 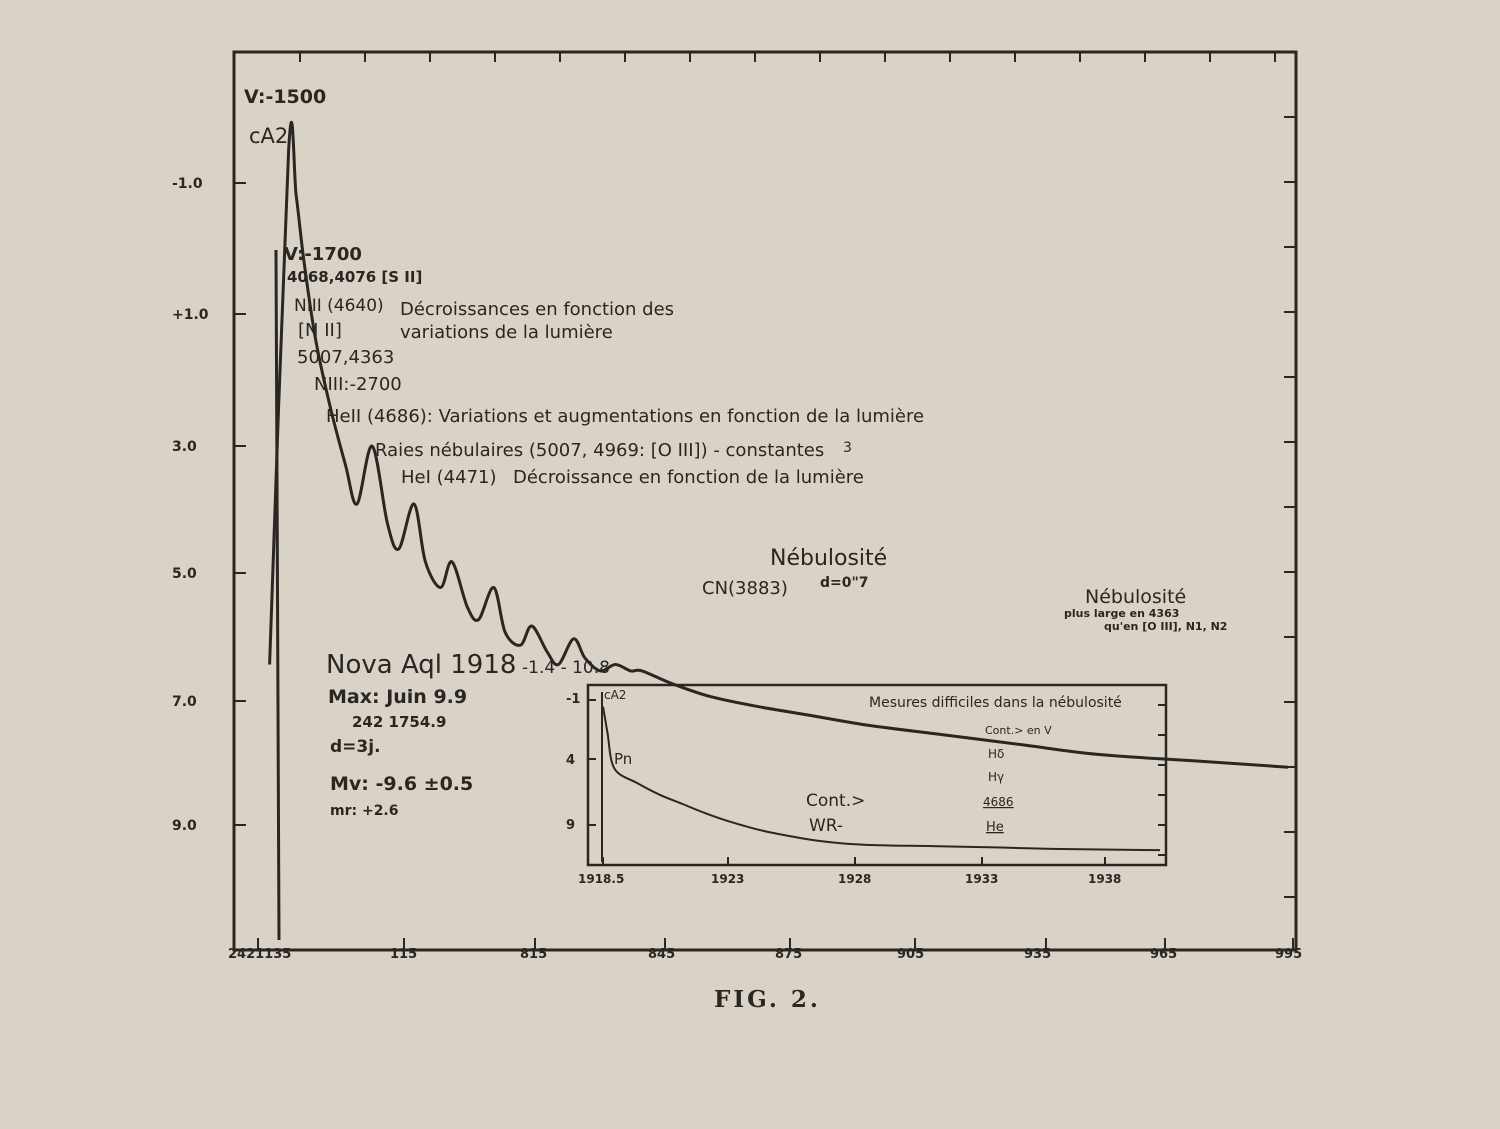 I want to click on annotation-cn: CN(3883), so click(x=745, y=588).